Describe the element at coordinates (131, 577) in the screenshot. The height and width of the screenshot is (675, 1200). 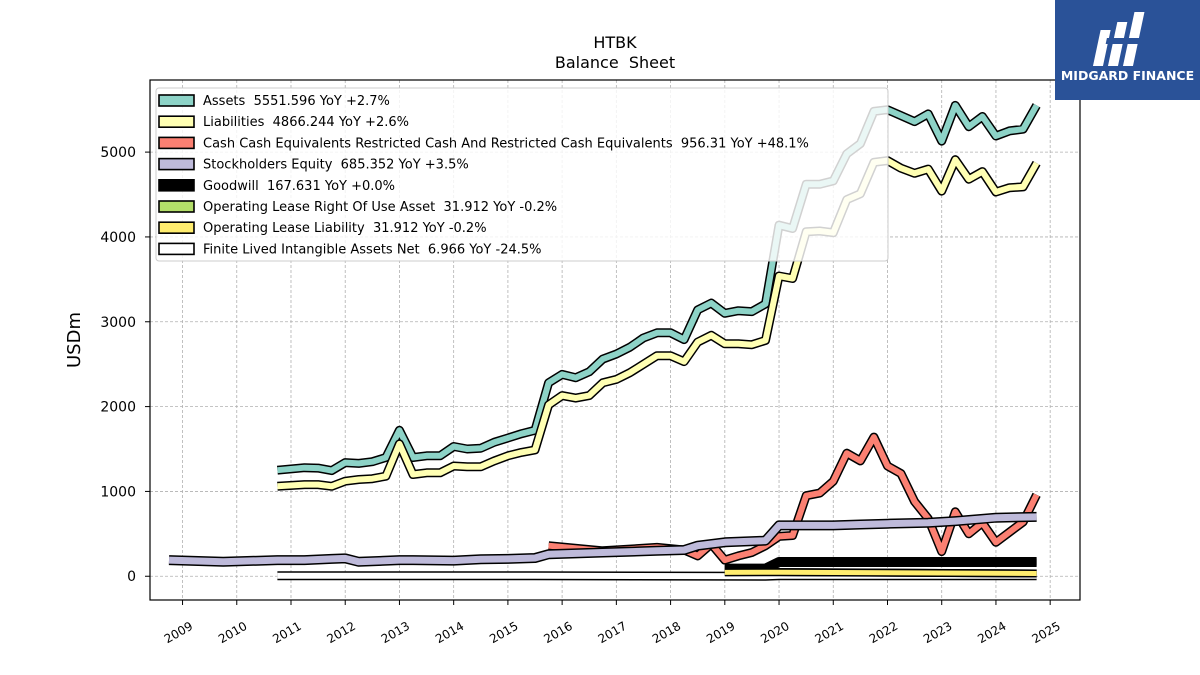
I see `y-tick-label: 0` at that location.